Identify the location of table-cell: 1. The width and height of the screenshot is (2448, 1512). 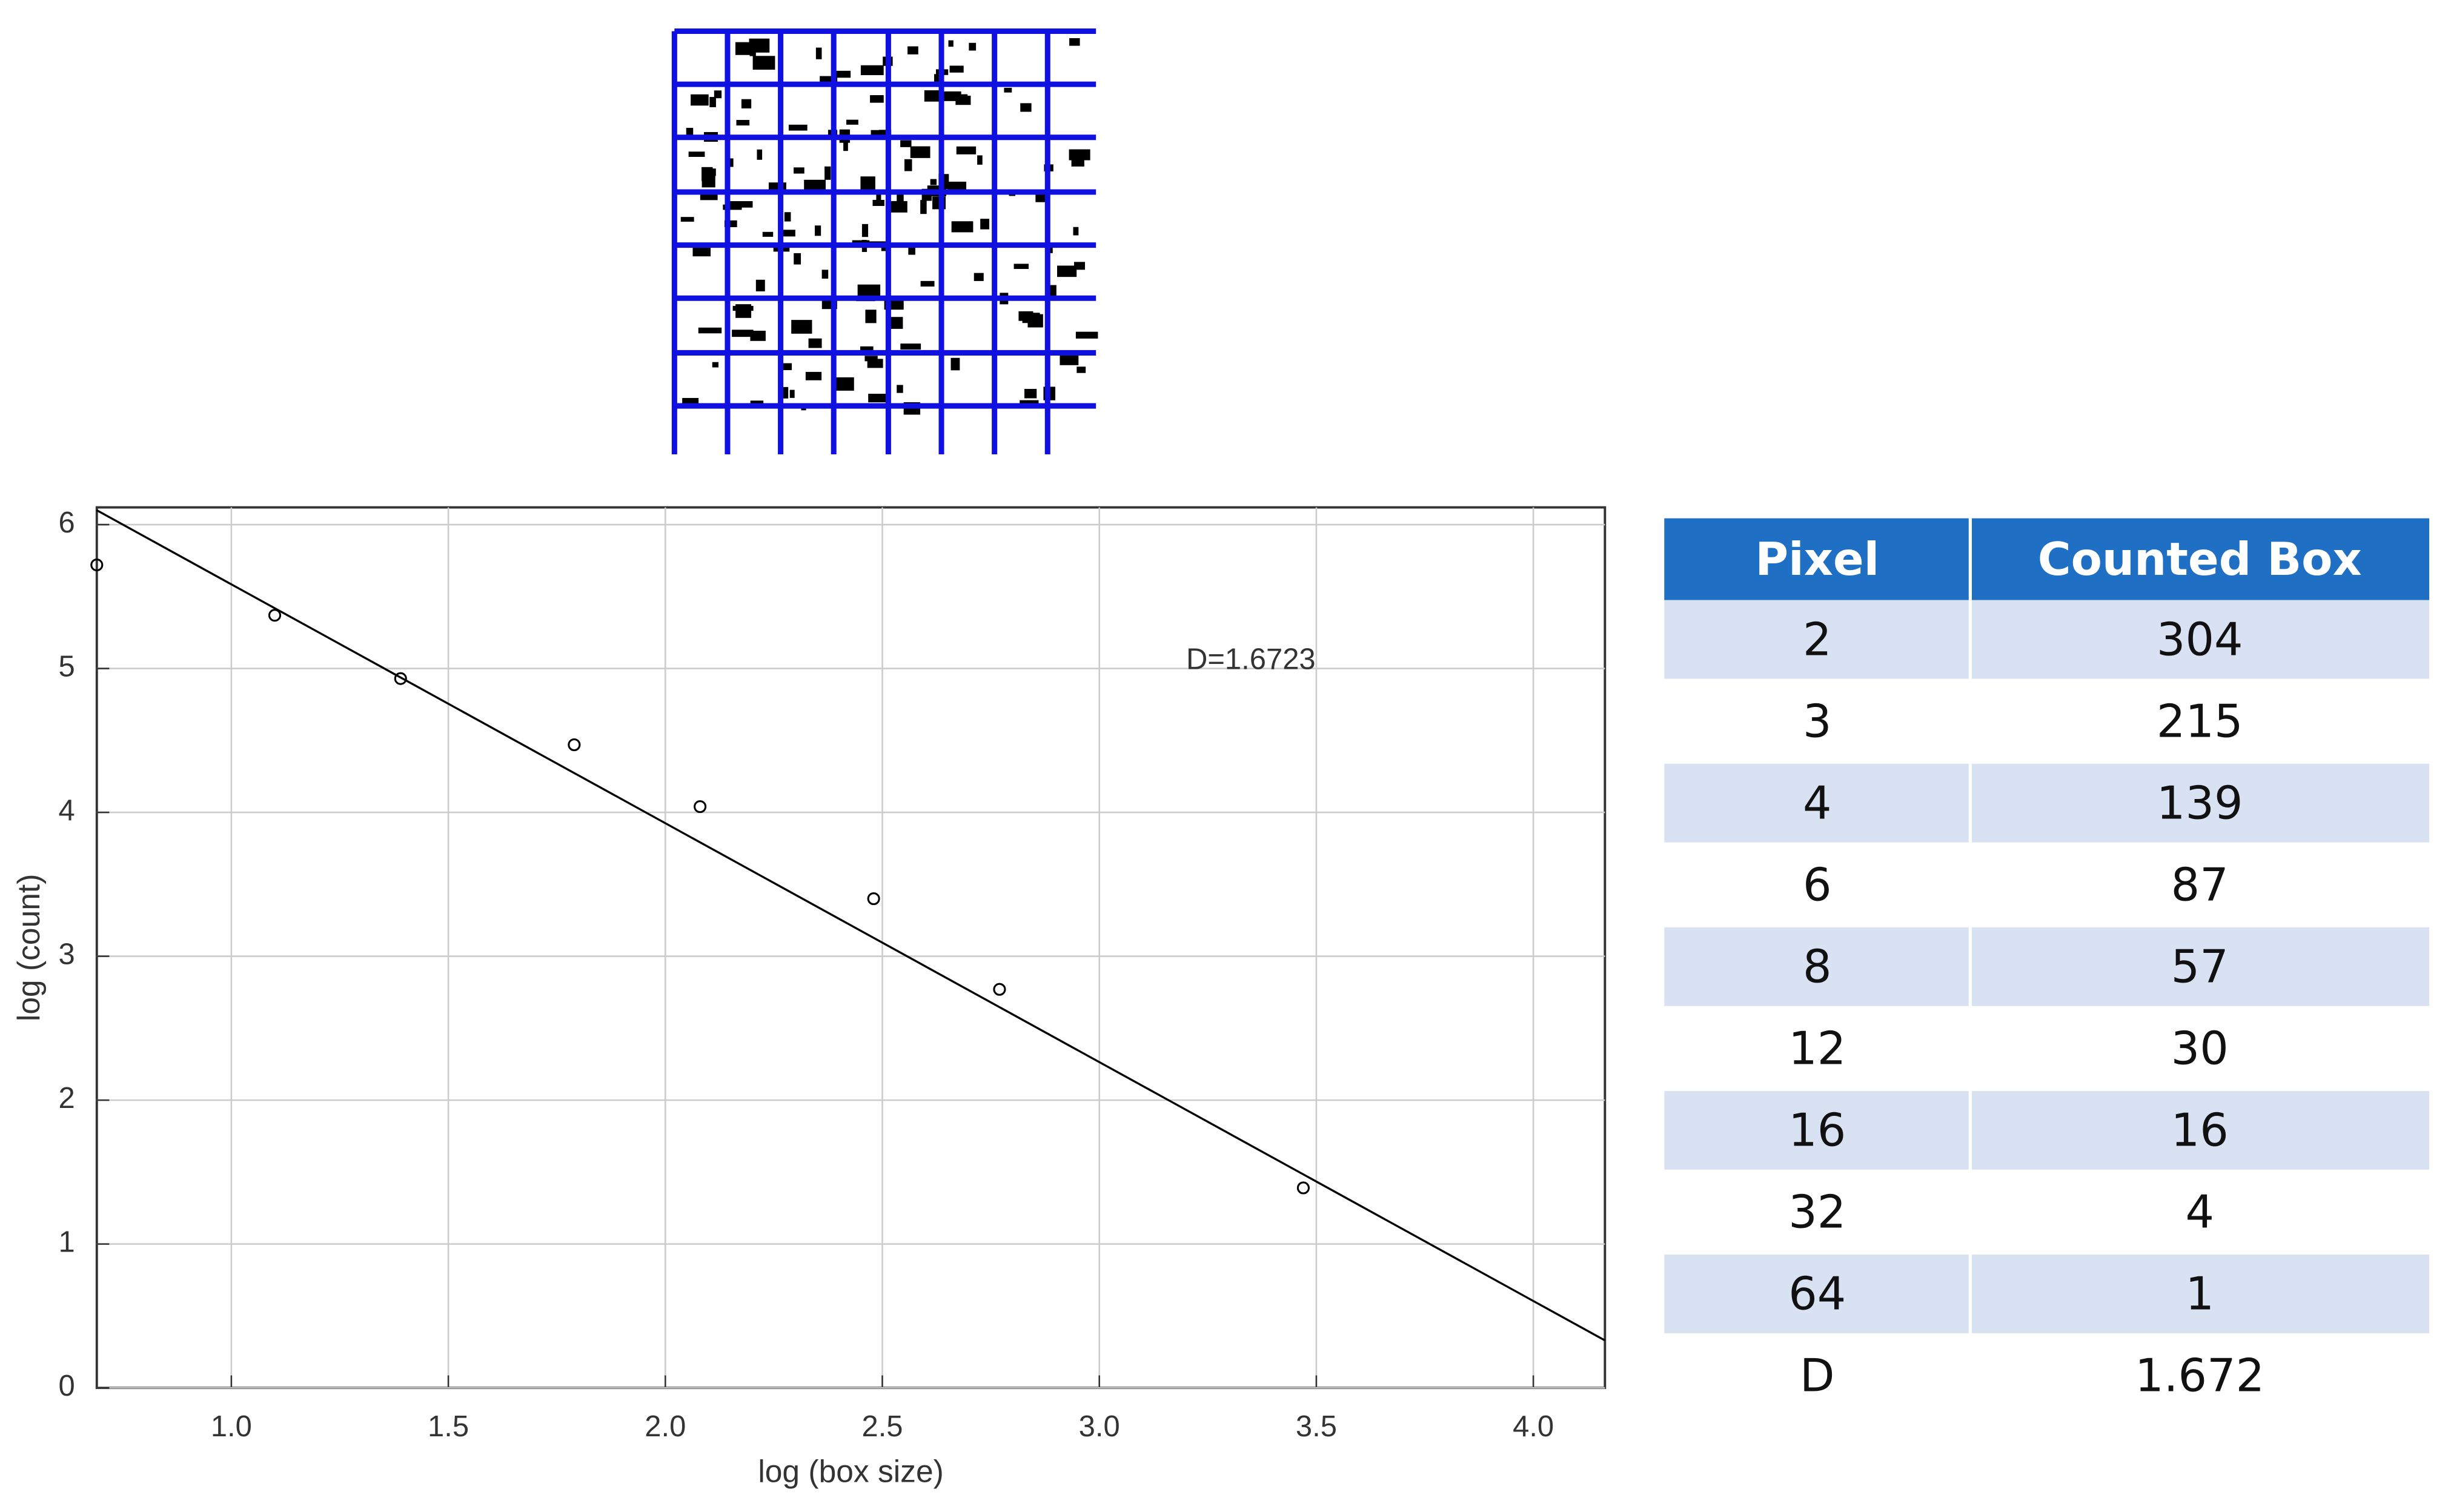
(2199, 1294).